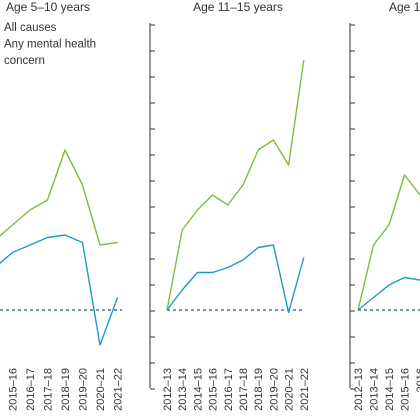  I want to click on legend-item-label: concern, so click(24, 61).